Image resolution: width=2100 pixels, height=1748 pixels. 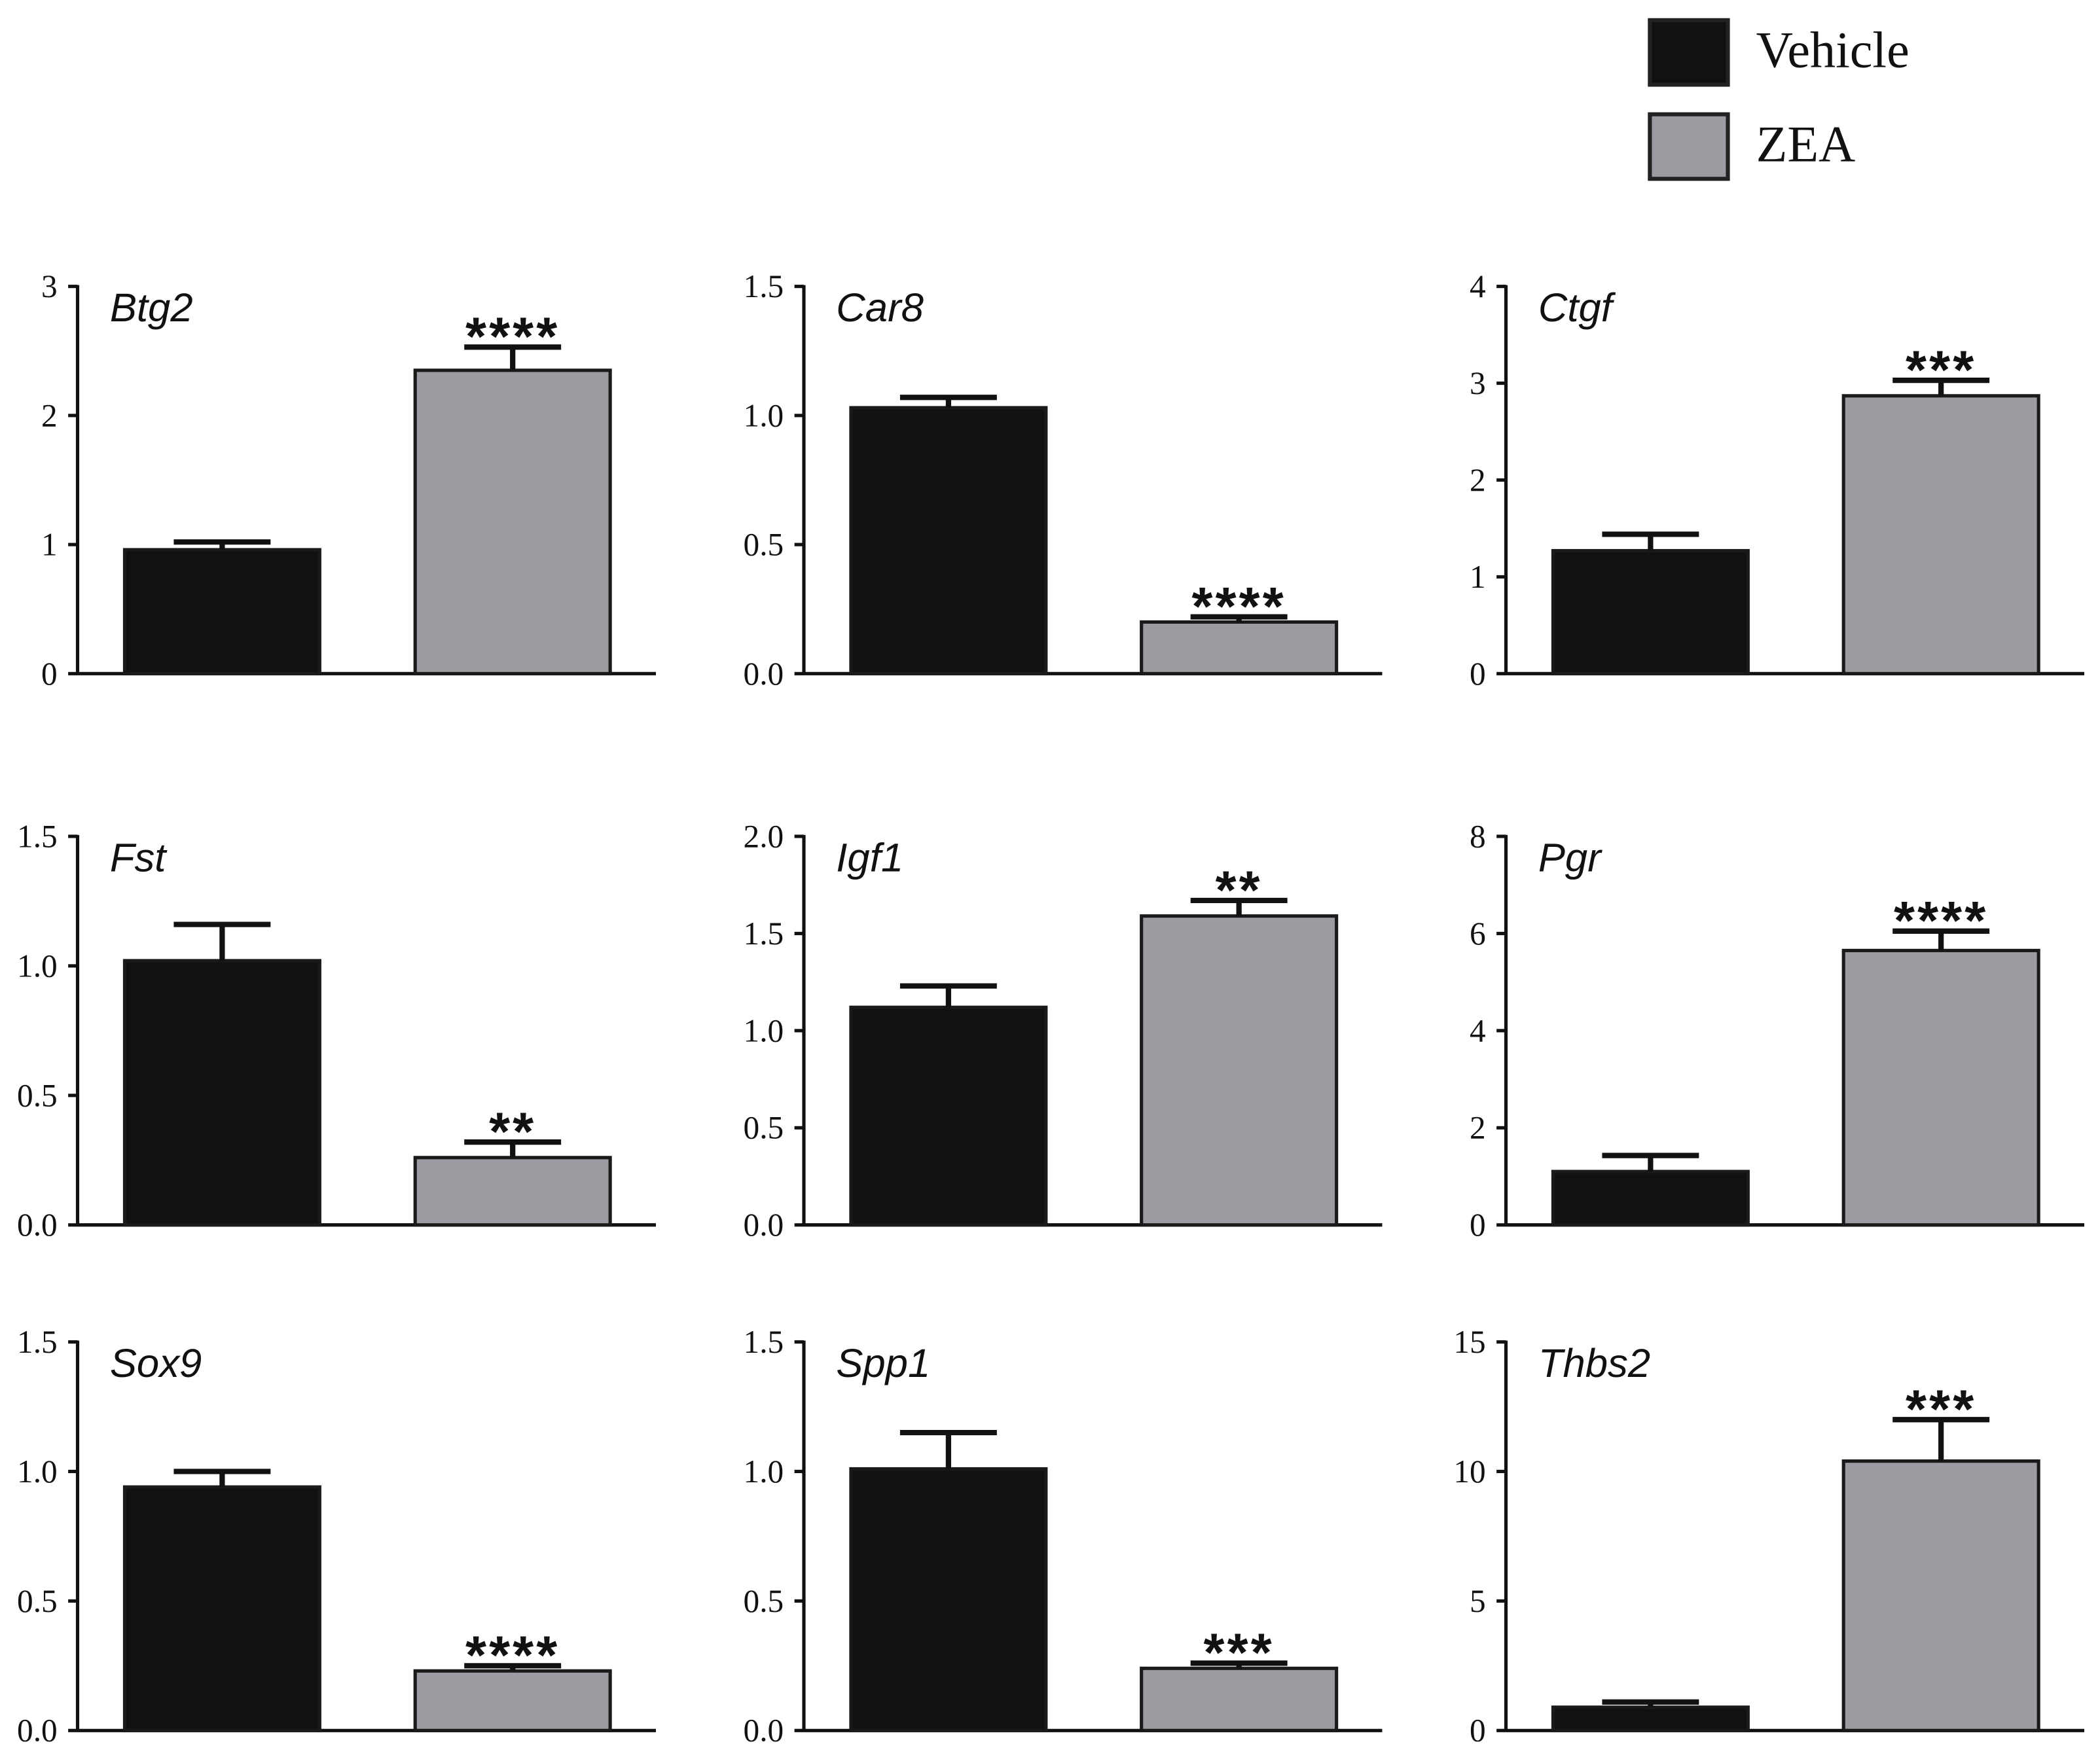 I want to click on panel-title: Thbs2, so click(x=1594, y=1363).